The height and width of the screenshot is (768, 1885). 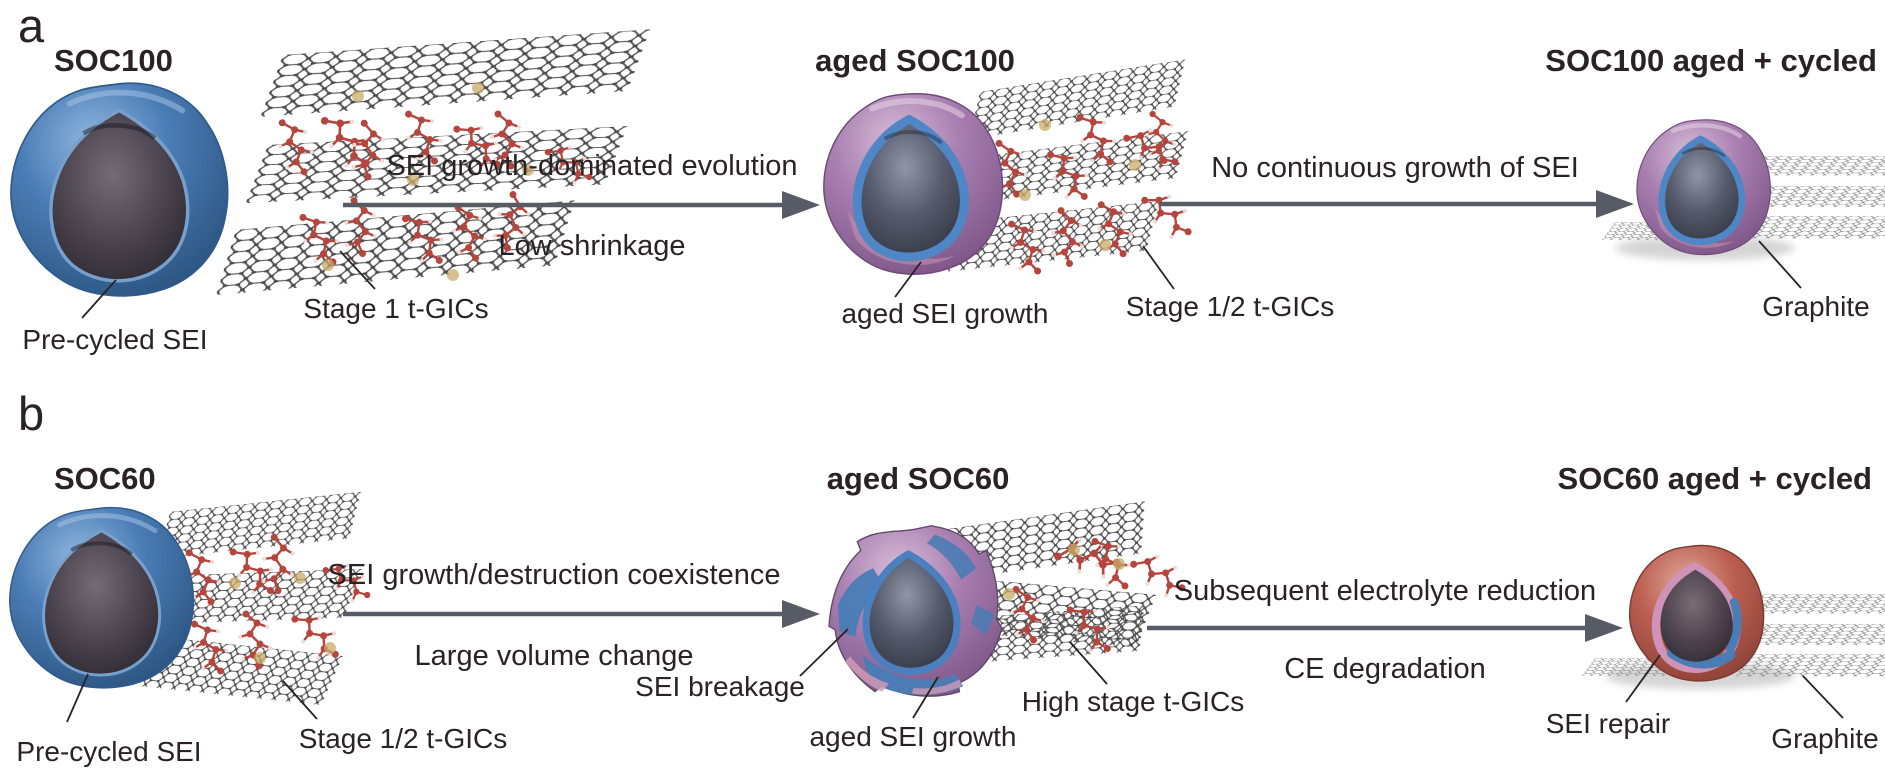 What do you see at coordinates (1230, 306) in the screenshot?
I see `label-stage12-tgics-a: Stage 1/2 t-GICs` at bounding box center [1230, 306].